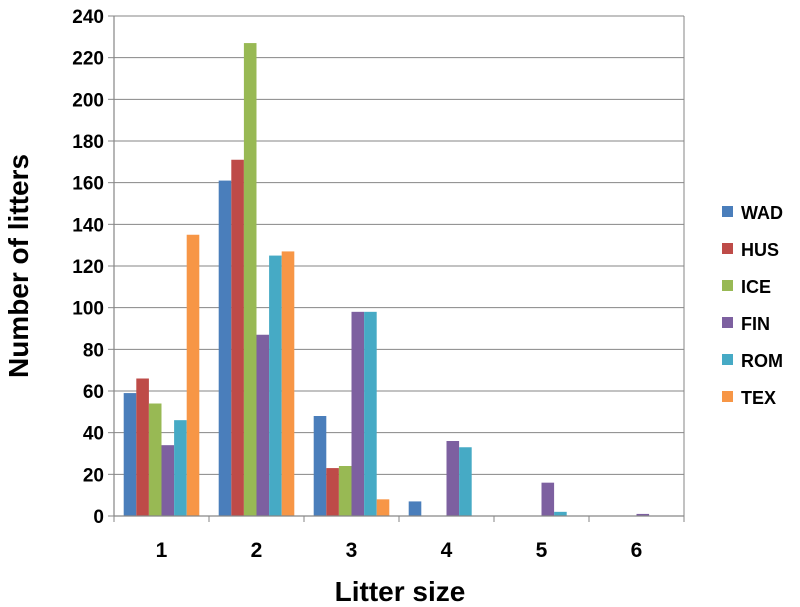  What do you see at coordinates (399, 550) in the screenshot?
I see `x-tick-labels: 1 2 3 4 5 6` at bounding box center [399, 550].